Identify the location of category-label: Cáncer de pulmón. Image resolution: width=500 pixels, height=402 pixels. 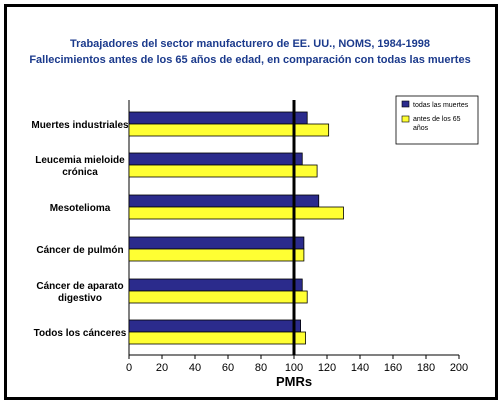
(79, 250).